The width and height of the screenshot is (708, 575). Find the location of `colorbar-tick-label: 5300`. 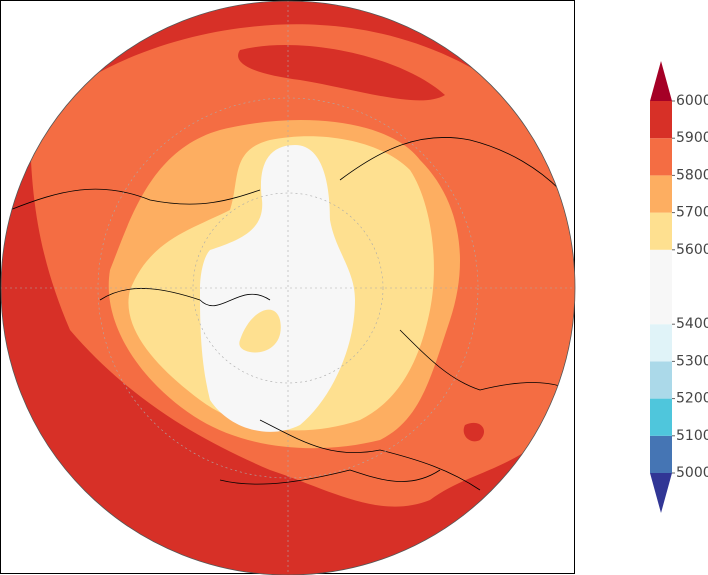

colorbar-tick-label: 5300 is located at coordinates (692, 361).